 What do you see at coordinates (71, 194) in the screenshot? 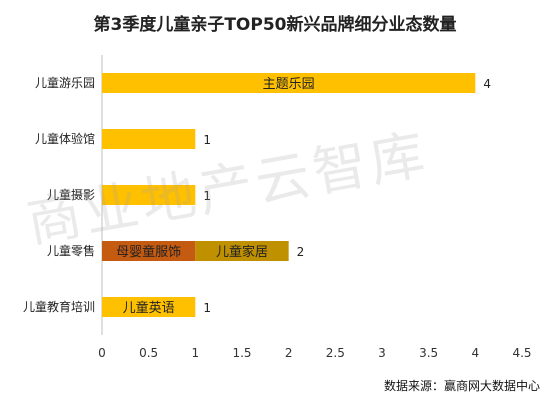
I see `y-category-label: 儿童摄影` at bounding box center [71, 194].